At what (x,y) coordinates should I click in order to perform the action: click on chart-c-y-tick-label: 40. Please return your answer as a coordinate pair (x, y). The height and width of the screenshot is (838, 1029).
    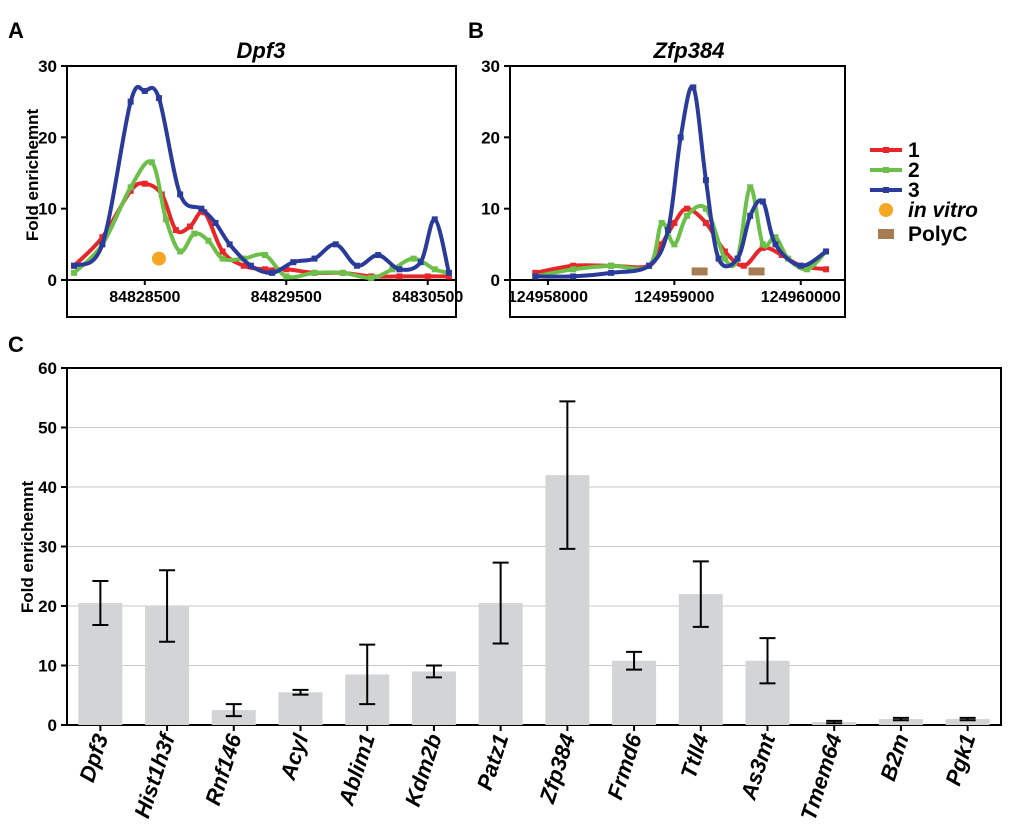
    Looking at the image, I should click on (47, 487).